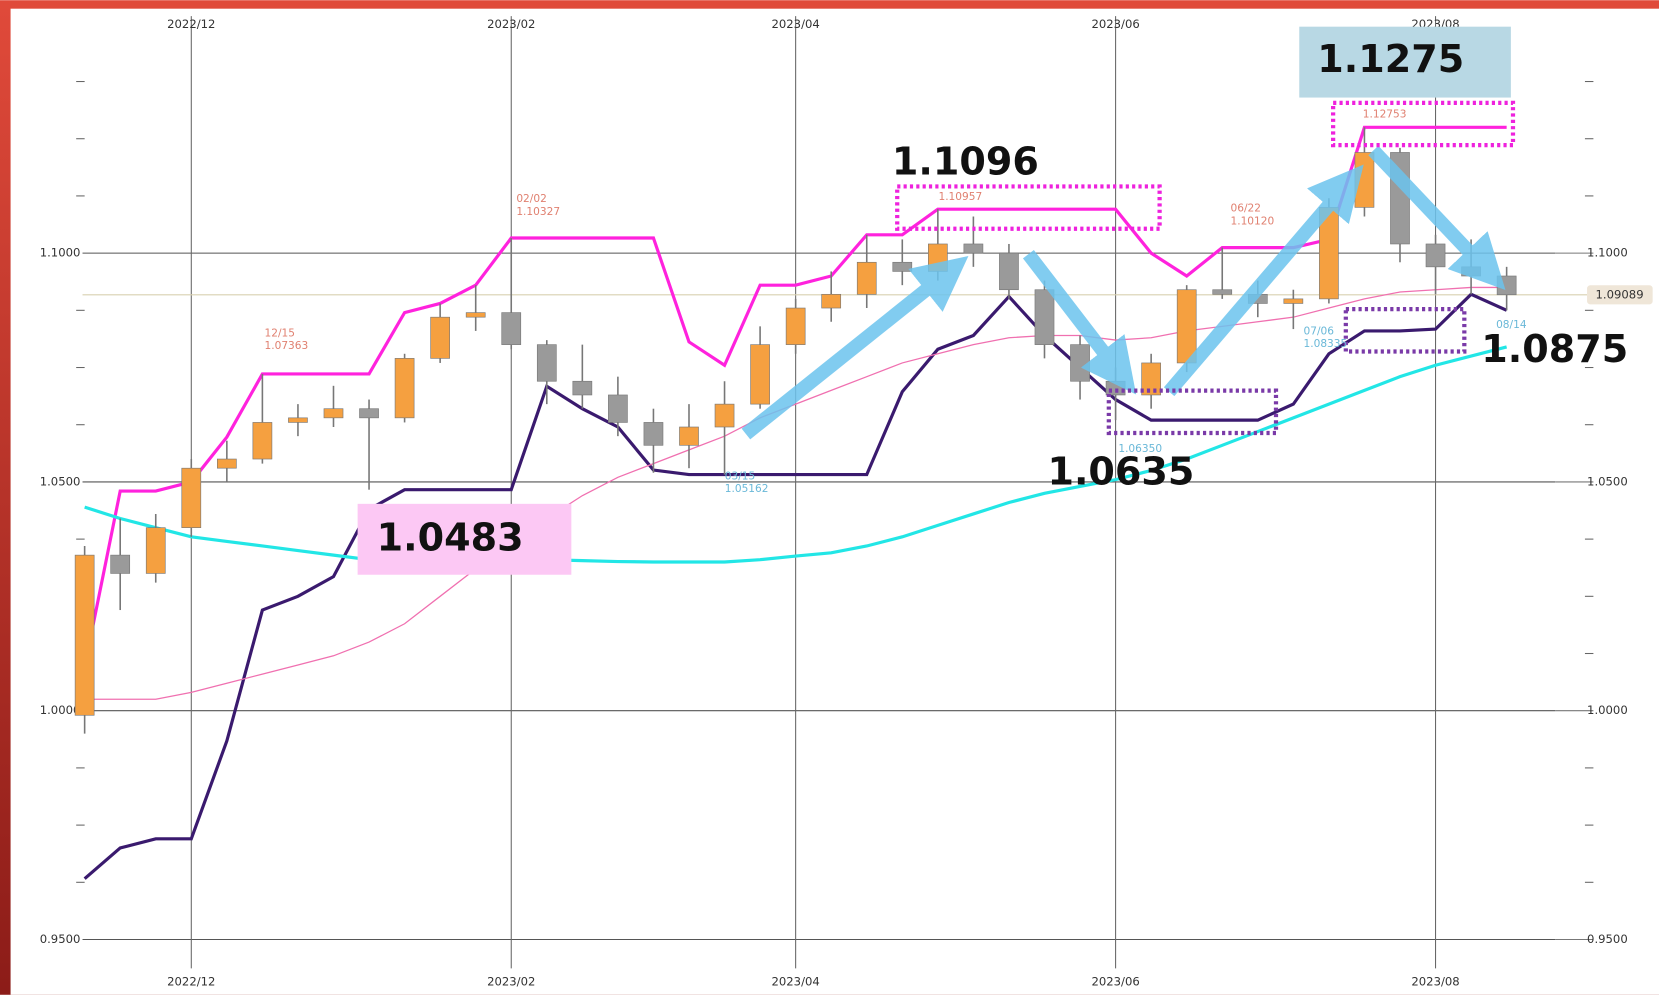 The height and width of the screenshot is (995, 1659). Describe the element at coordinates (1252, 221) in the screenshot. I see `point-price: 1.10120` at that location.